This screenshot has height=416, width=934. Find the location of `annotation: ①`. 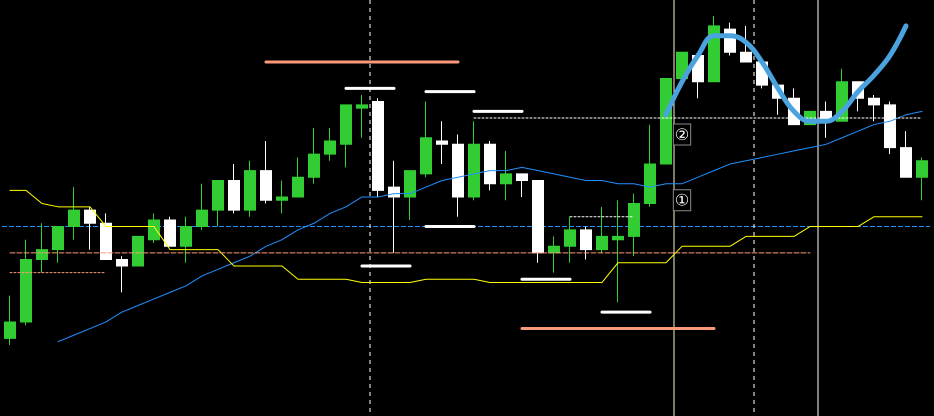

annotation: ① is located at coordinates (682, 200).